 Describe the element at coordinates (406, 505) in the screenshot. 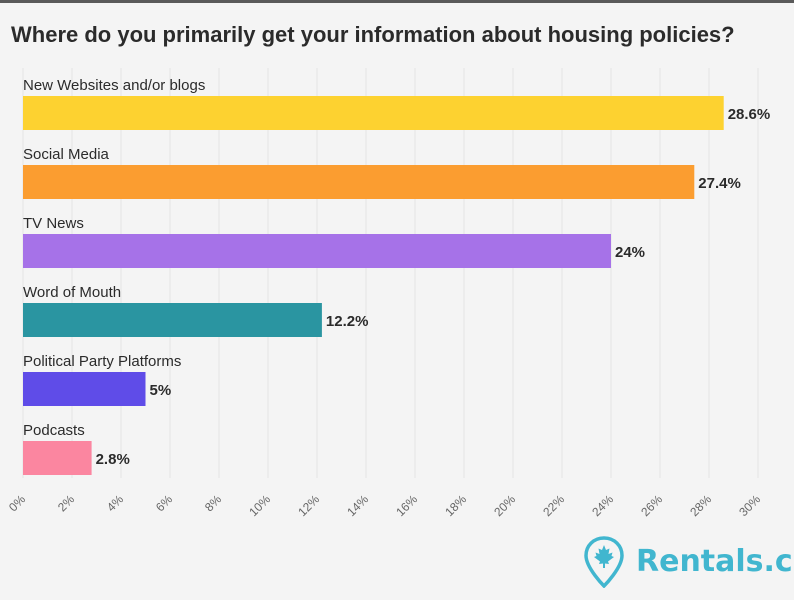

I see `x-tick-label: 16%` at that location.